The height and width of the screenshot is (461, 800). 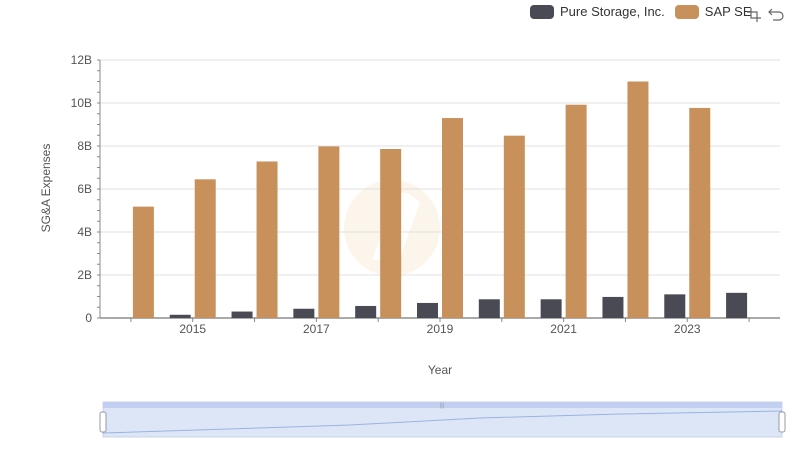 I want to click on y-tick-label: 12B, so click(x=81, y=60).